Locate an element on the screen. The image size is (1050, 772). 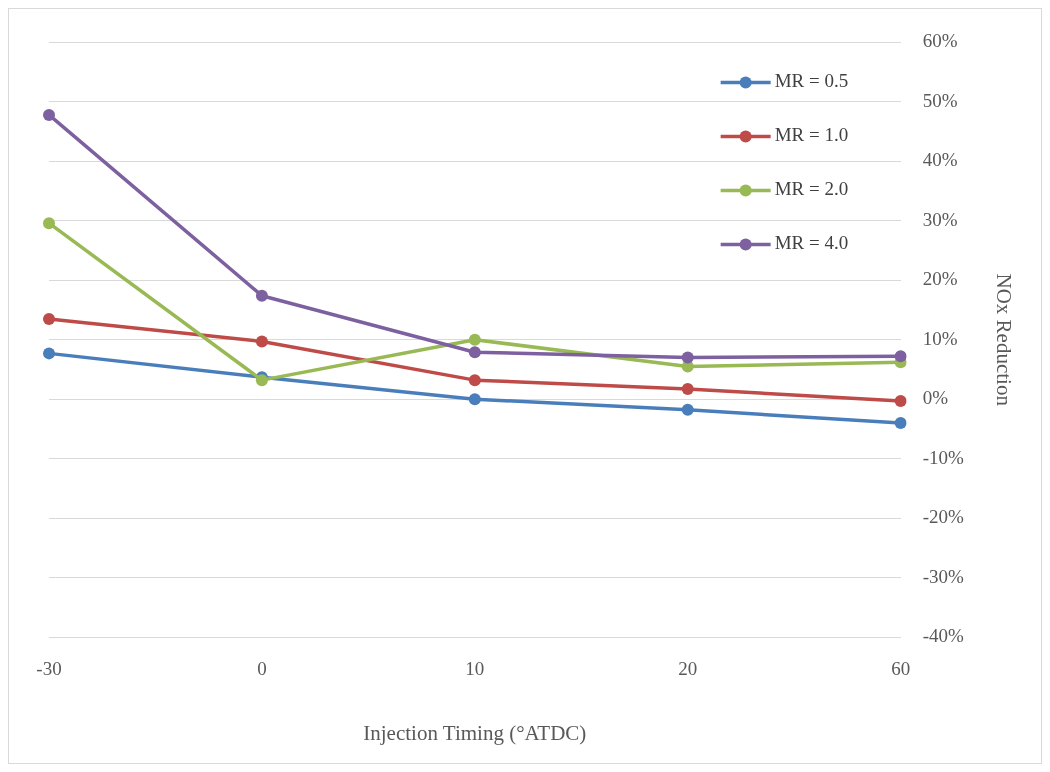
y-tick-label: 60% is located at coordinates (940, 41).